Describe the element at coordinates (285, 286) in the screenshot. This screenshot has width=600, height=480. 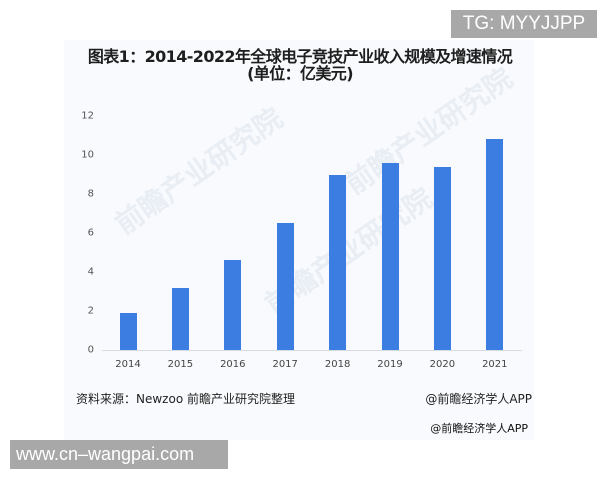
I see `bar-2017` at that location.